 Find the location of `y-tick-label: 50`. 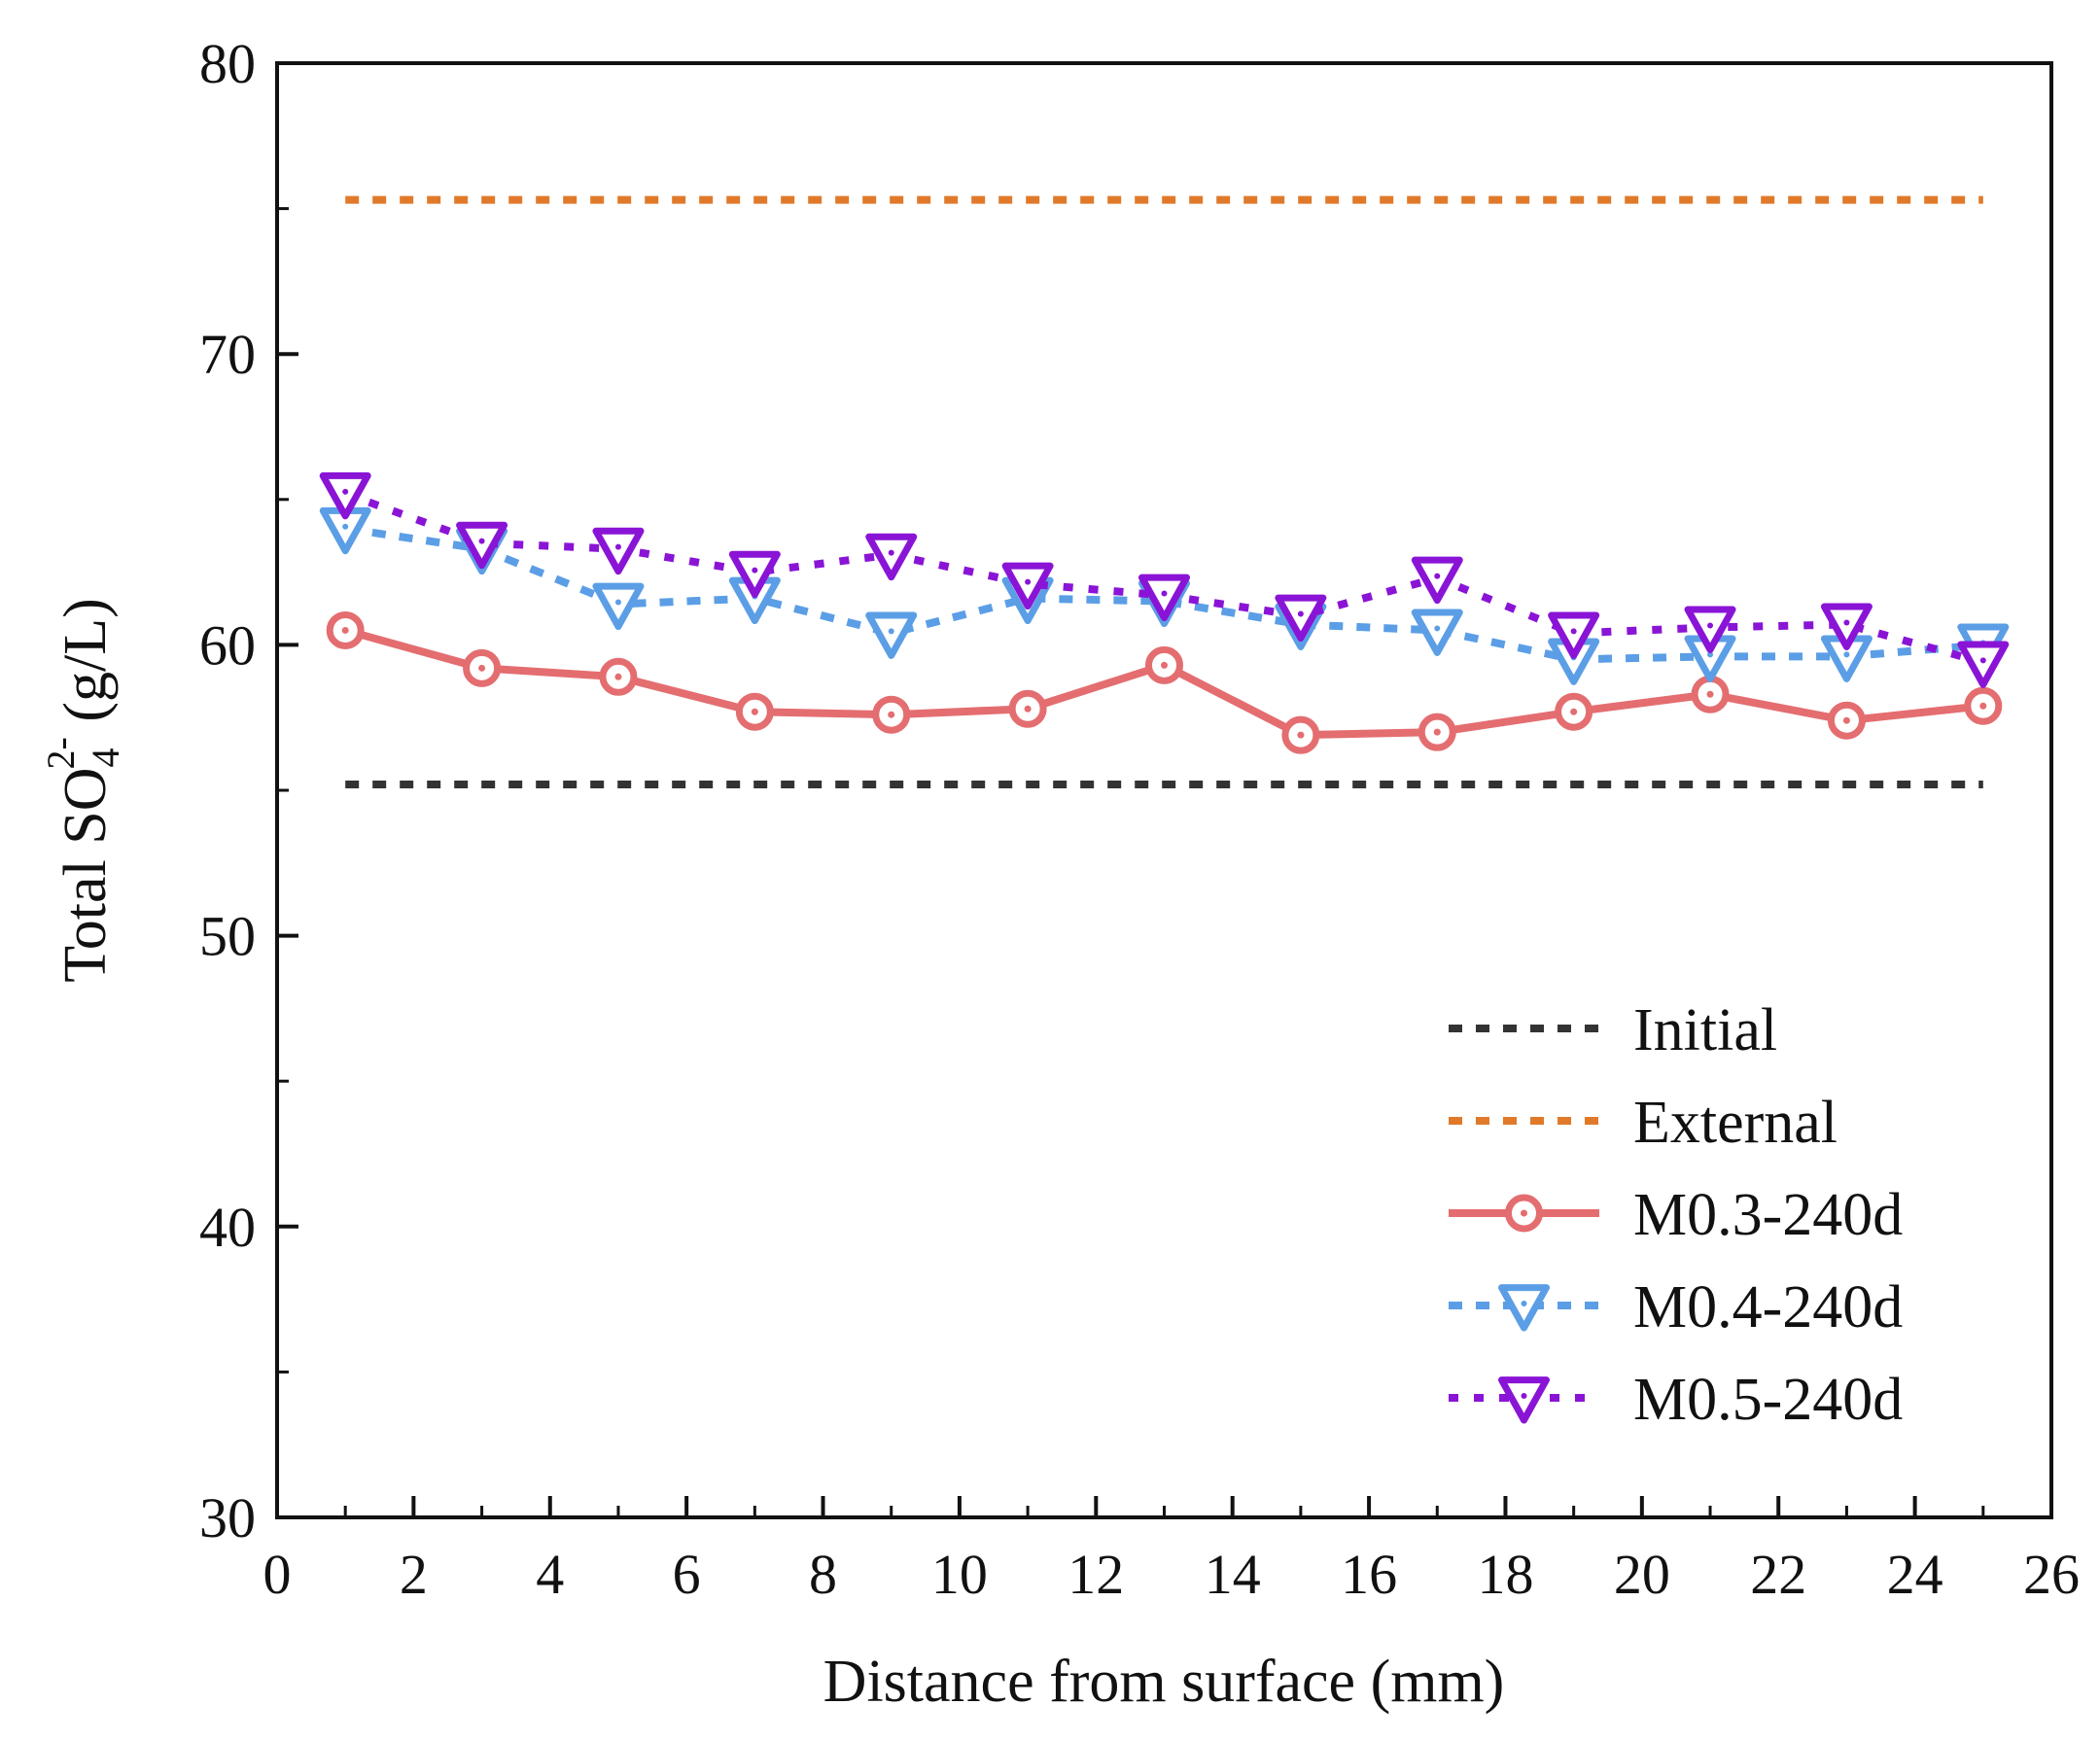

y-tick-label: 50 is located at coordinates (227, 936).